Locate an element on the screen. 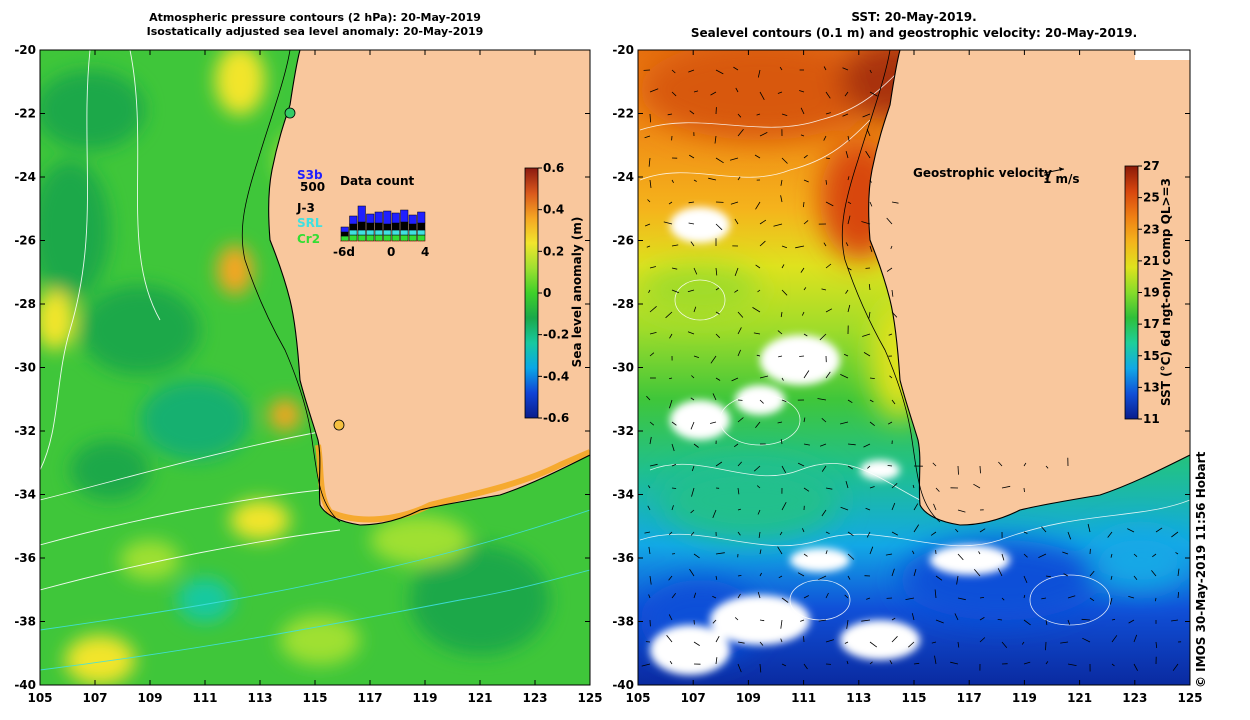 This screenshot has height=720, width=1250. right-xtick-label: 115 is located at coordinates (913, 698).